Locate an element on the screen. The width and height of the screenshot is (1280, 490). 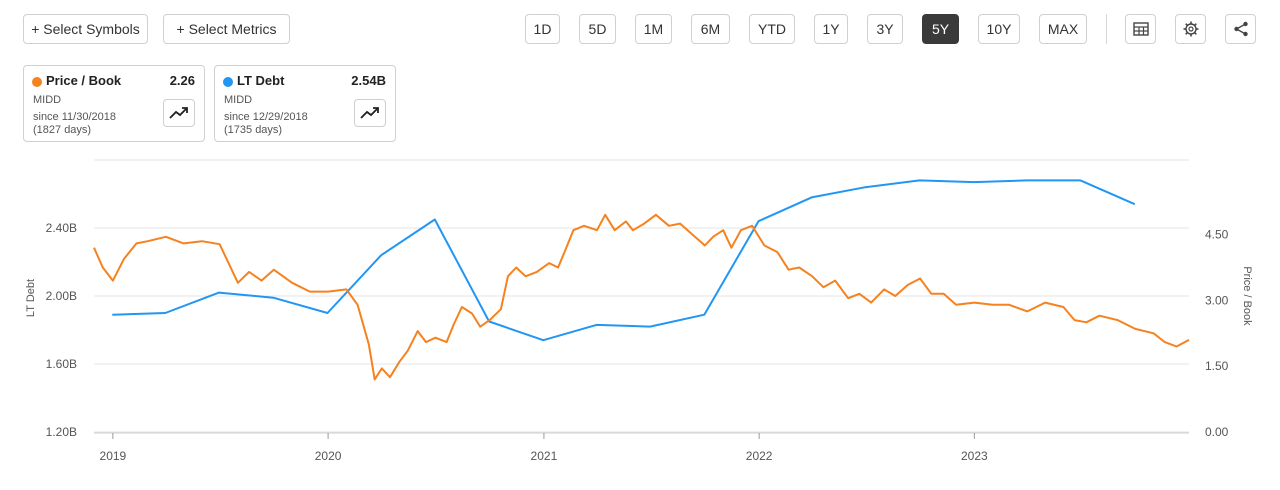
right-tick-label: 3.00 is located at coordinates (1217, 300).